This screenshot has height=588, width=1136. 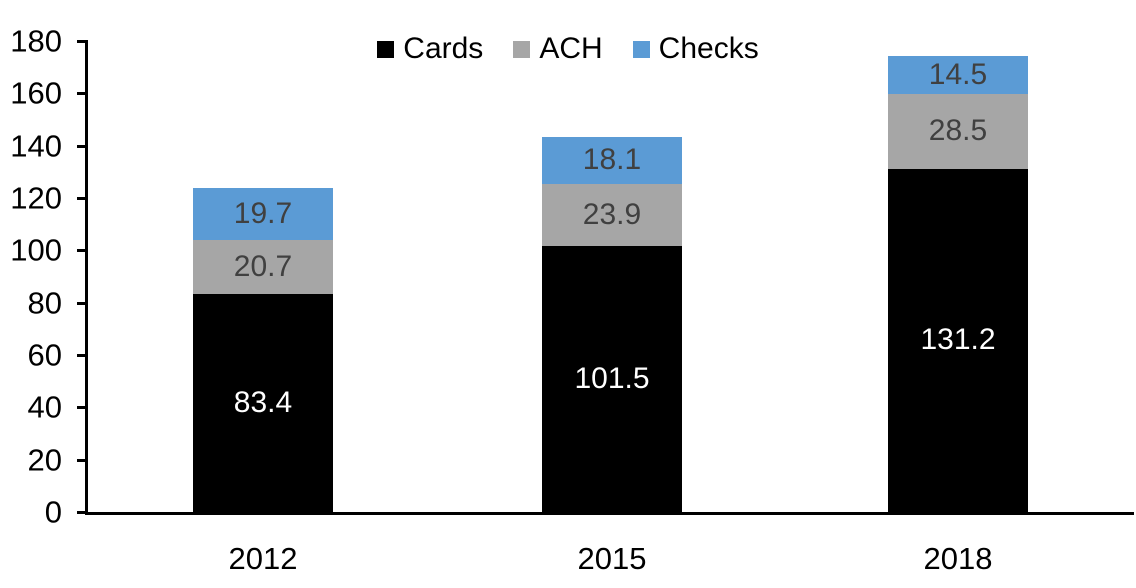 I want to click on bar-2015-ach, so click(x=612, y=215).